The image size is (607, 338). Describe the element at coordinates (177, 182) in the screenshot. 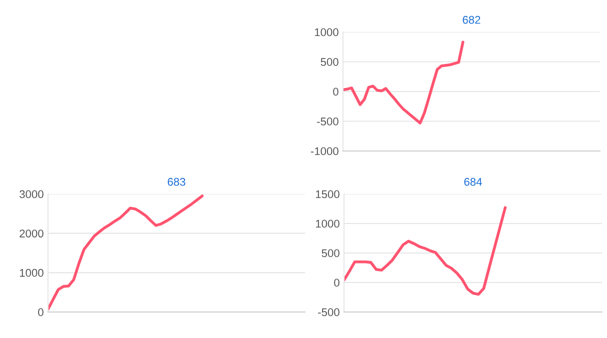

I see `chart-title: 683` at that location.